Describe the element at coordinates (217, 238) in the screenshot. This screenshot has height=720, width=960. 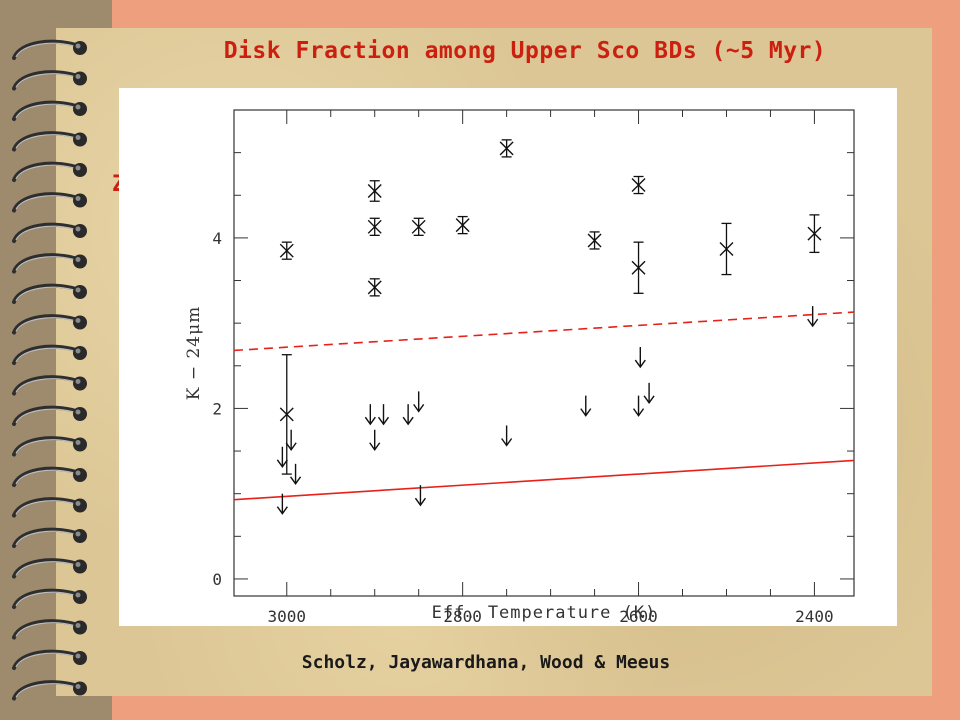
I see `y-tick-label: 4` at that location.